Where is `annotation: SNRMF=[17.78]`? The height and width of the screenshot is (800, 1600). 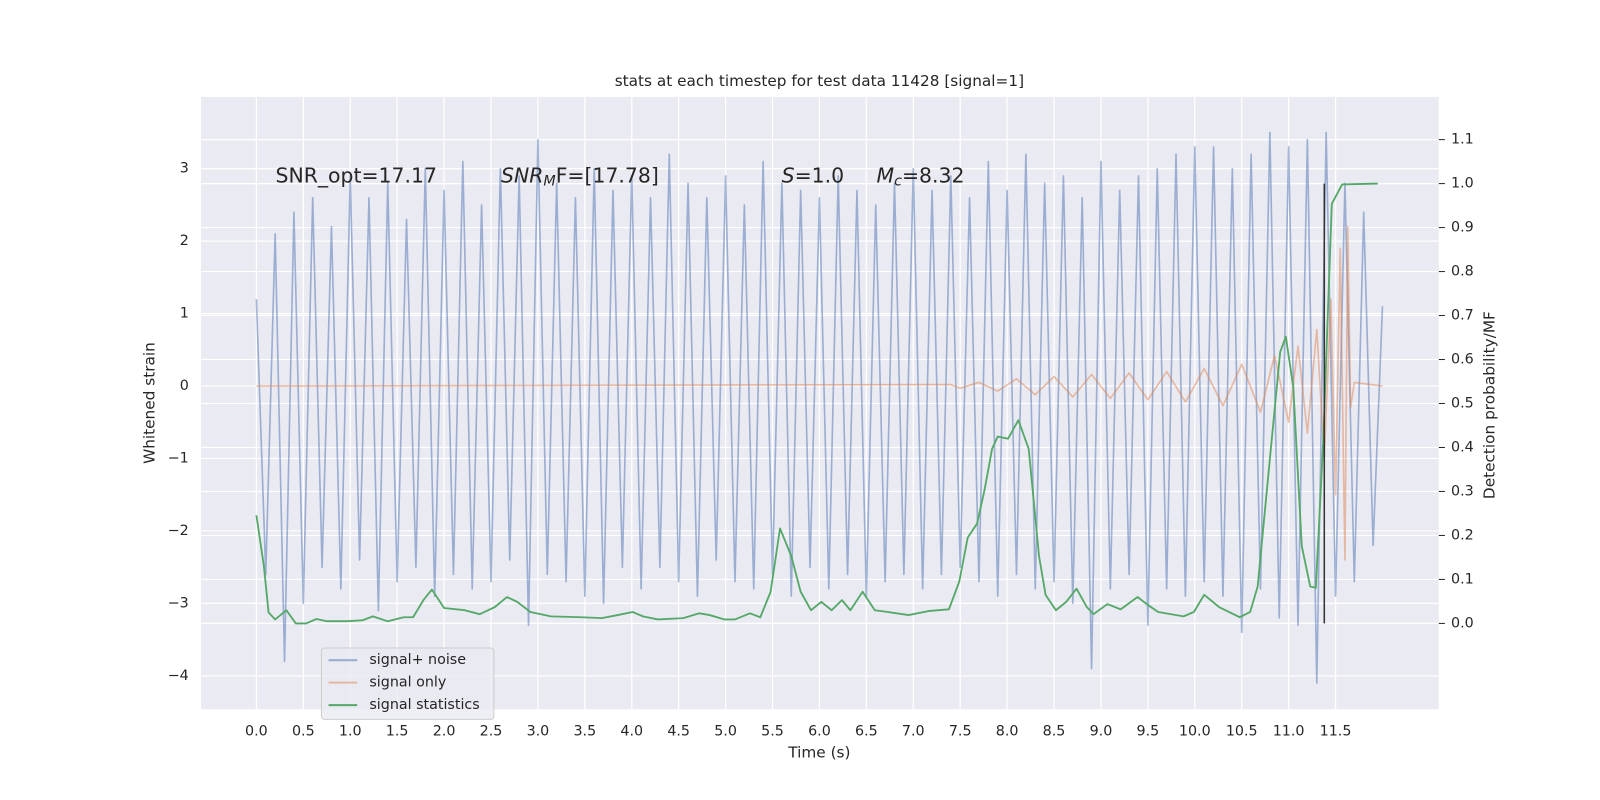 annotation: SNRMF=[17.78] is located at coordinates (580, 177).